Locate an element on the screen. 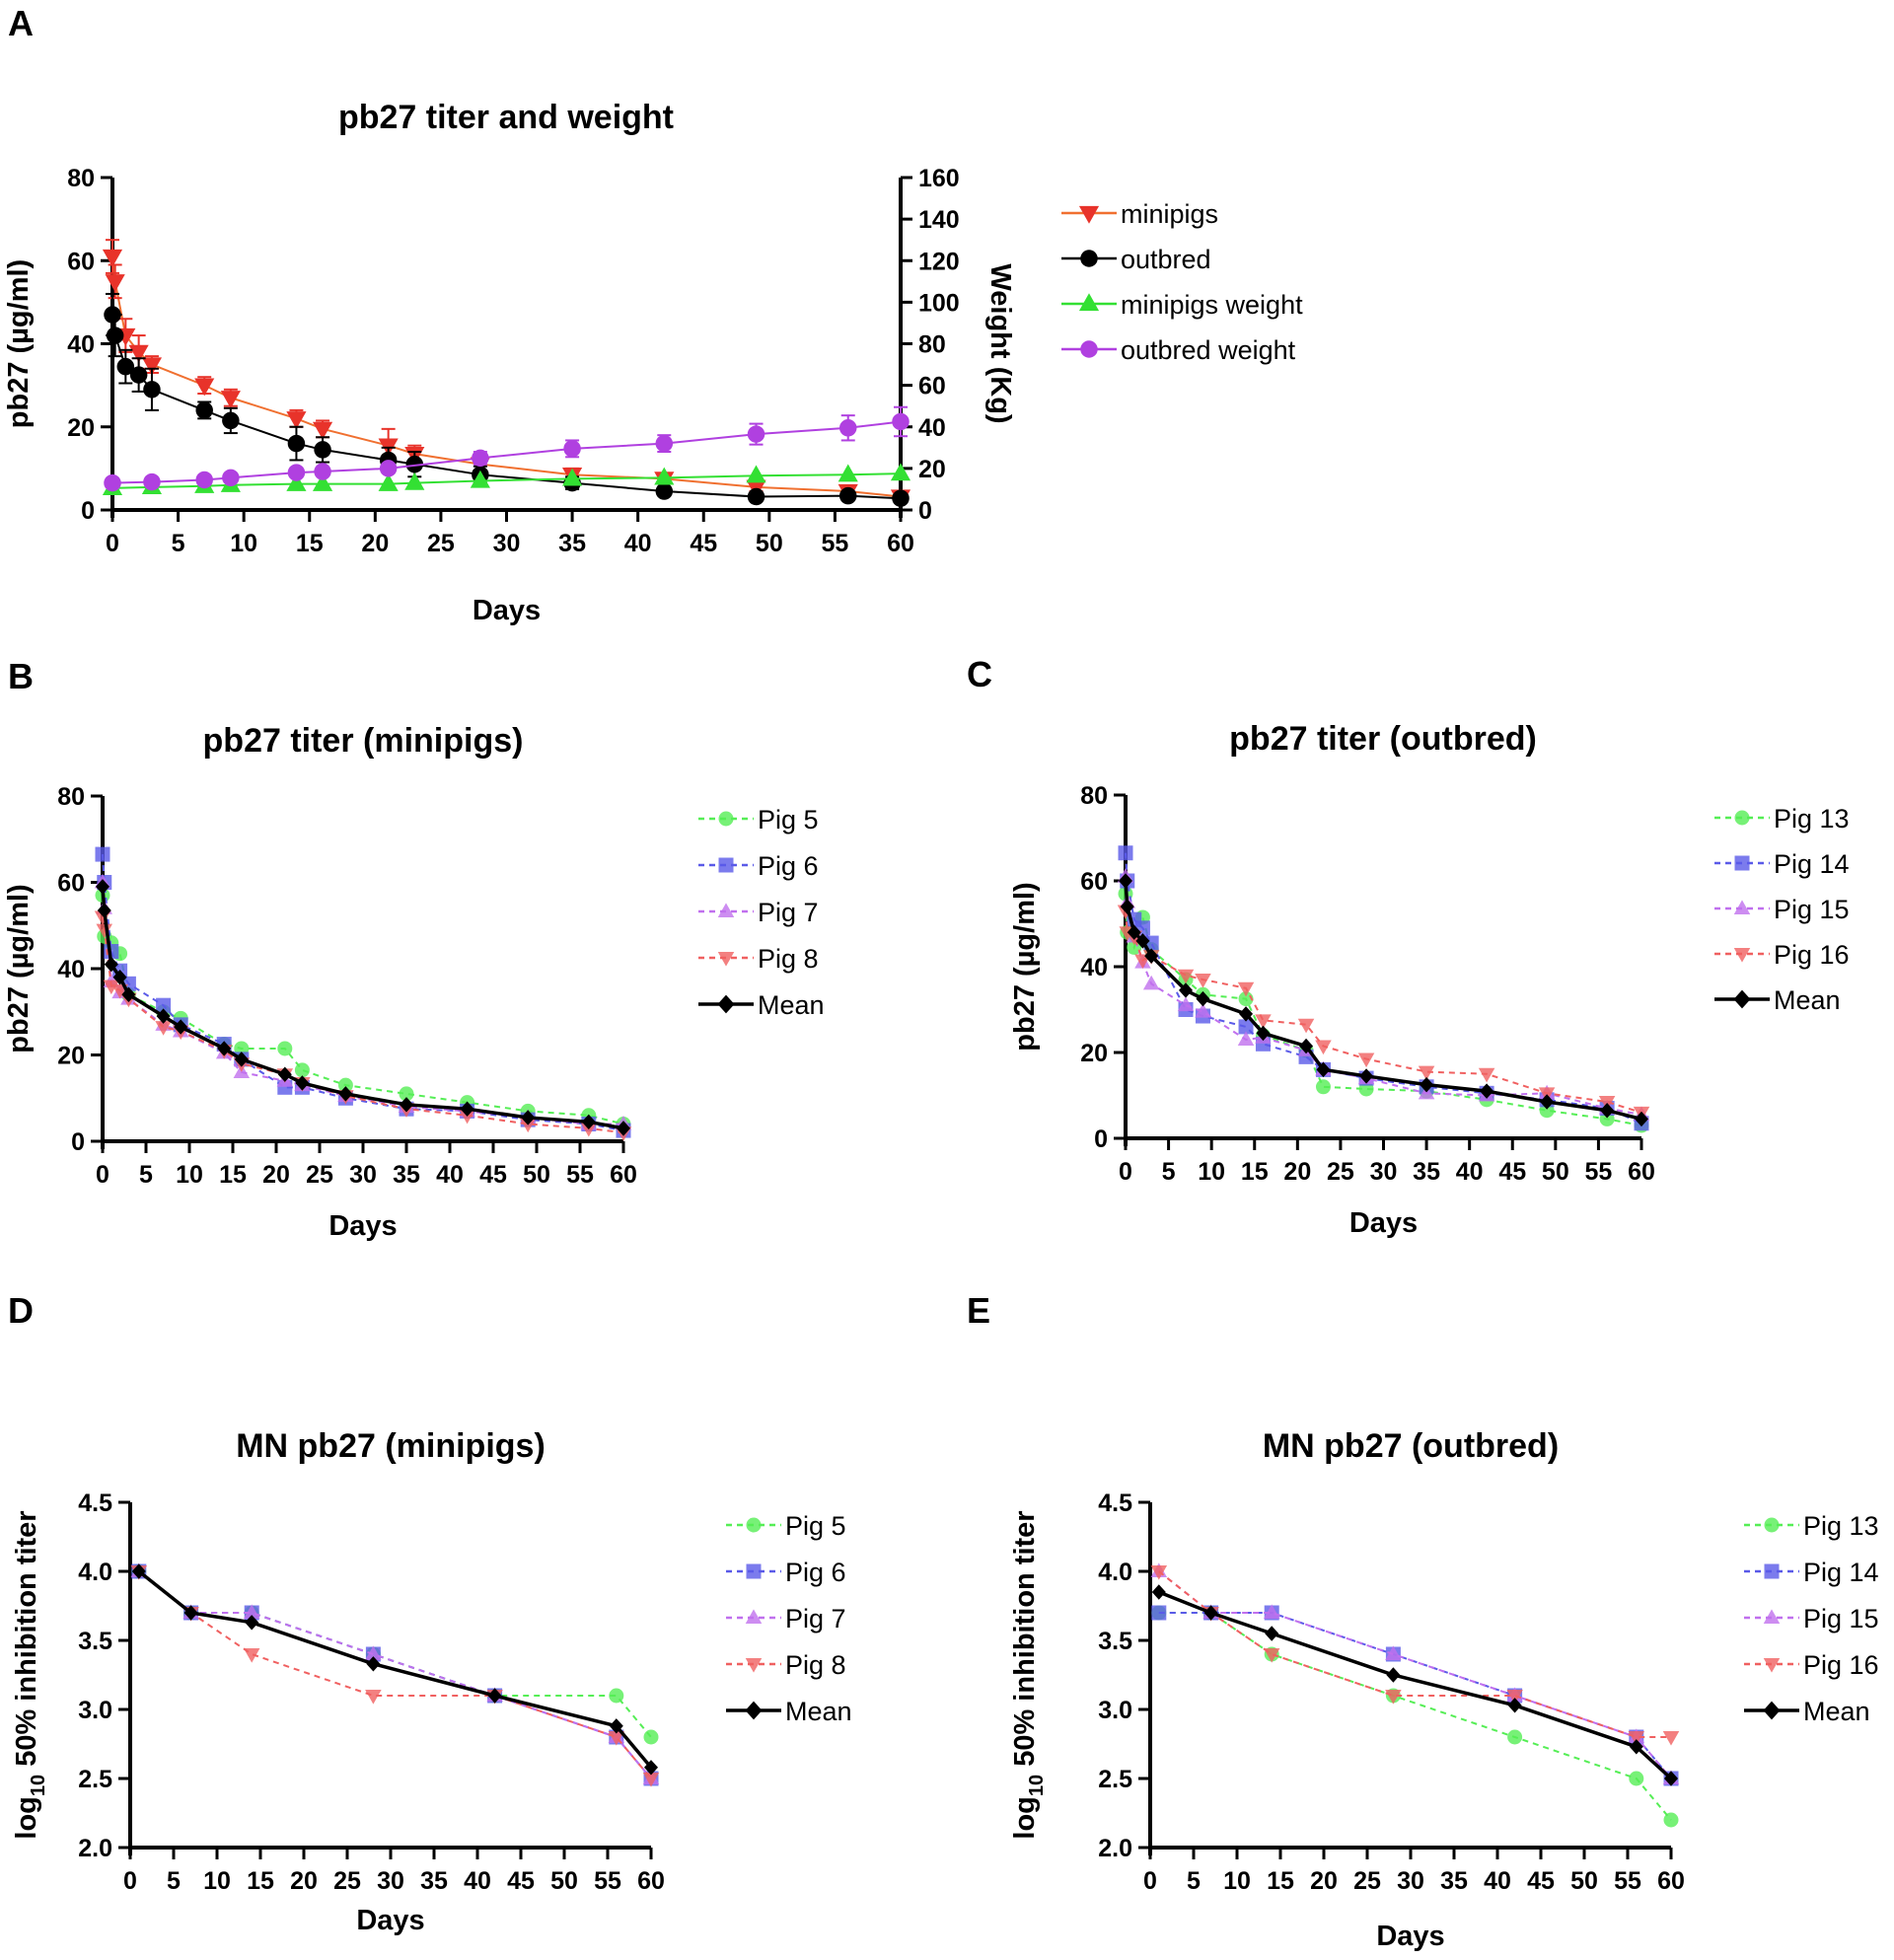 Image resolution: width=1894 pixels, height=1960 pixels. legend-item-pig-7: Pig 7 is located at coordinates (786, 1619).